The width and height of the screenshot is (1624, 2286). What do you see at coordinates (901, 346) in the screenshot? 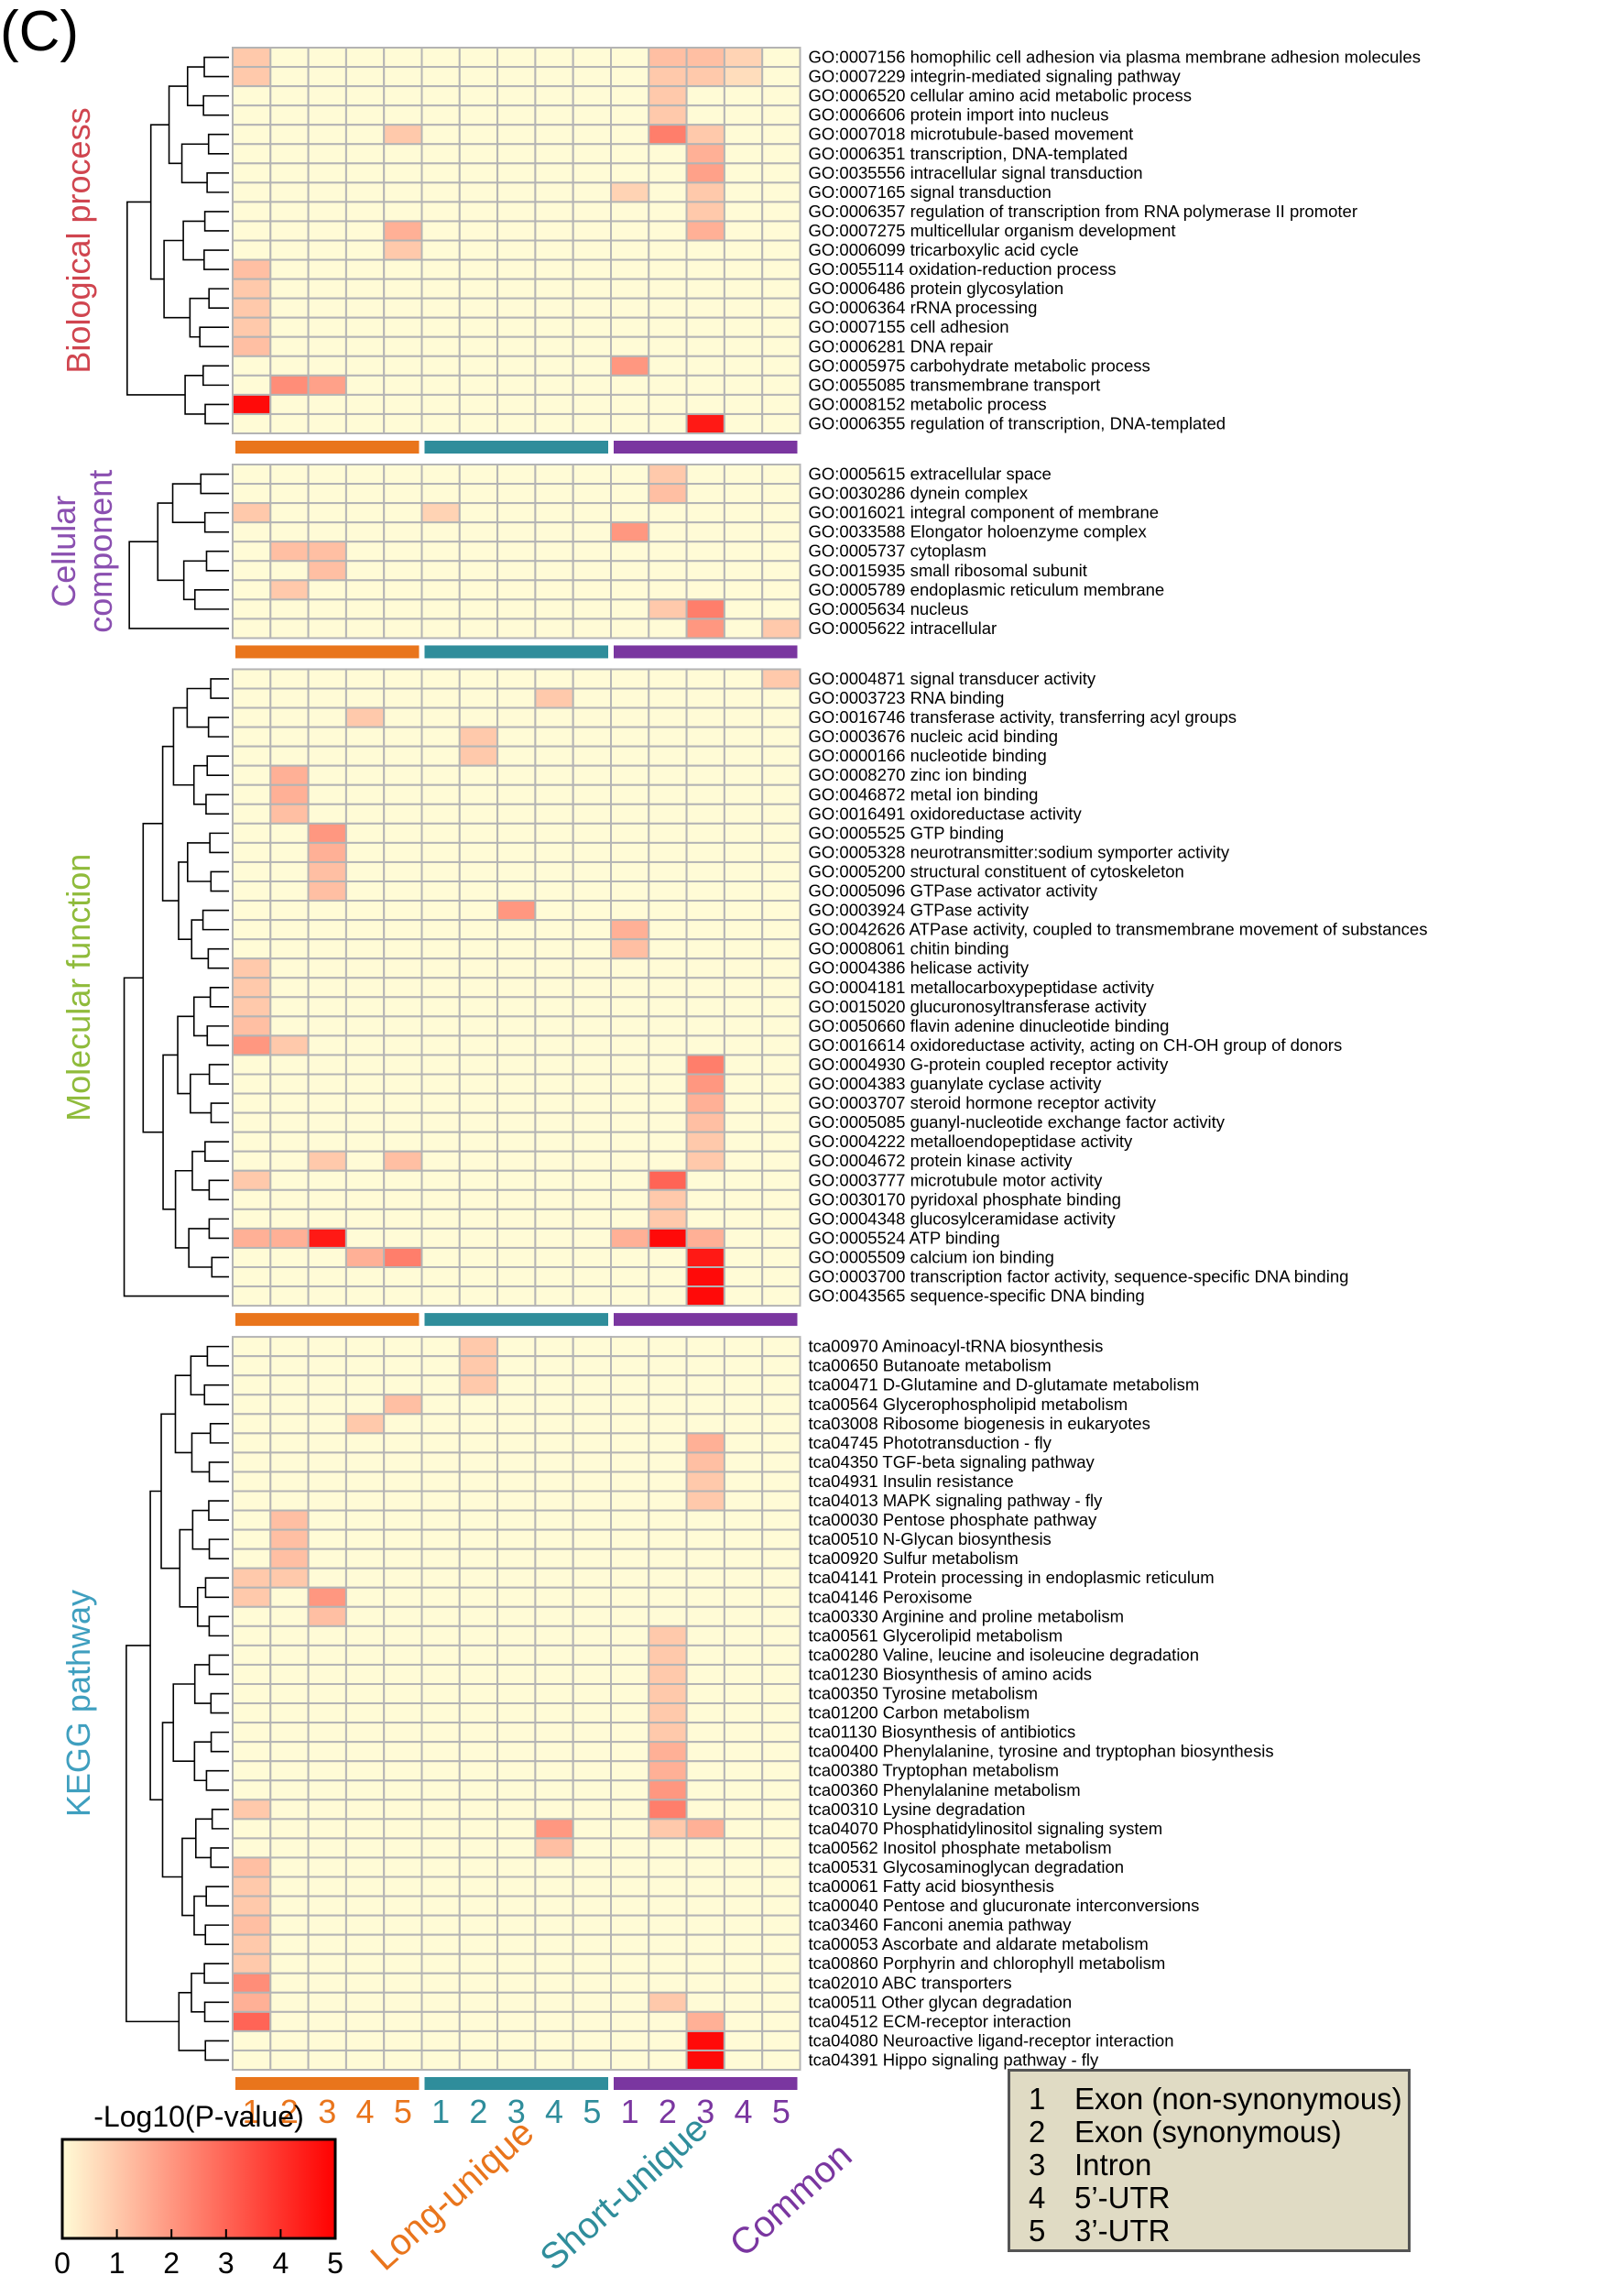
I see `row-label: GO:0006281 DNA repair` at bounding box center [901, 346].